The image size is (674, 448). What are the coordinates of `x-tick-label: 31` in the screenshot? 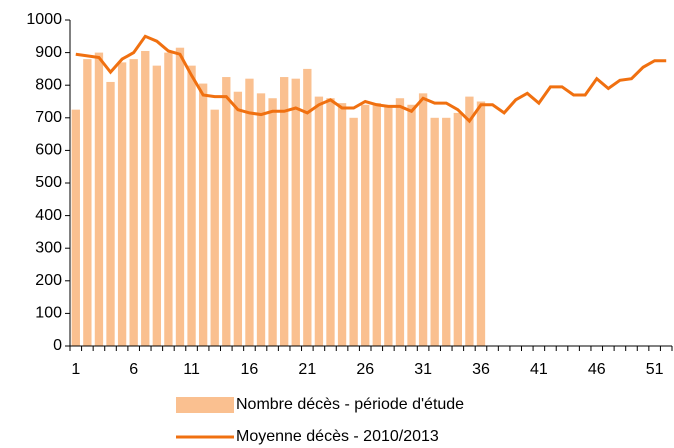 It's located at (423, 369).